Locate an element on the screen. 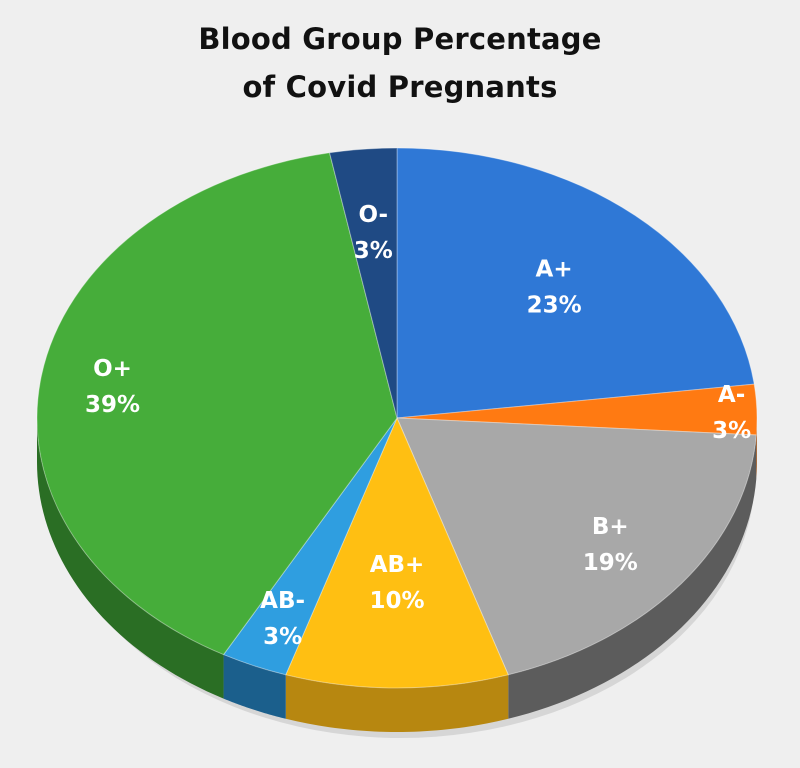  slice-value-o-negpos: 39% is located at coordinates (112, 405).